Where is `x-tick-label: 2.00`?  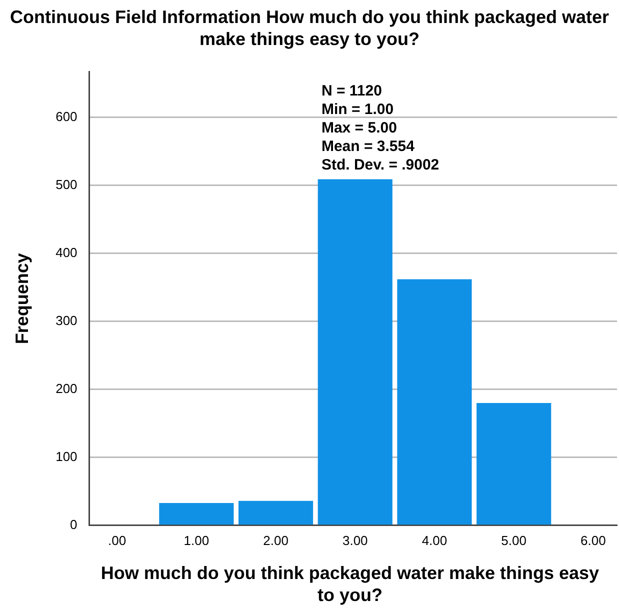
x-tick-label: 2.00 is located at coordinates (275, 540).